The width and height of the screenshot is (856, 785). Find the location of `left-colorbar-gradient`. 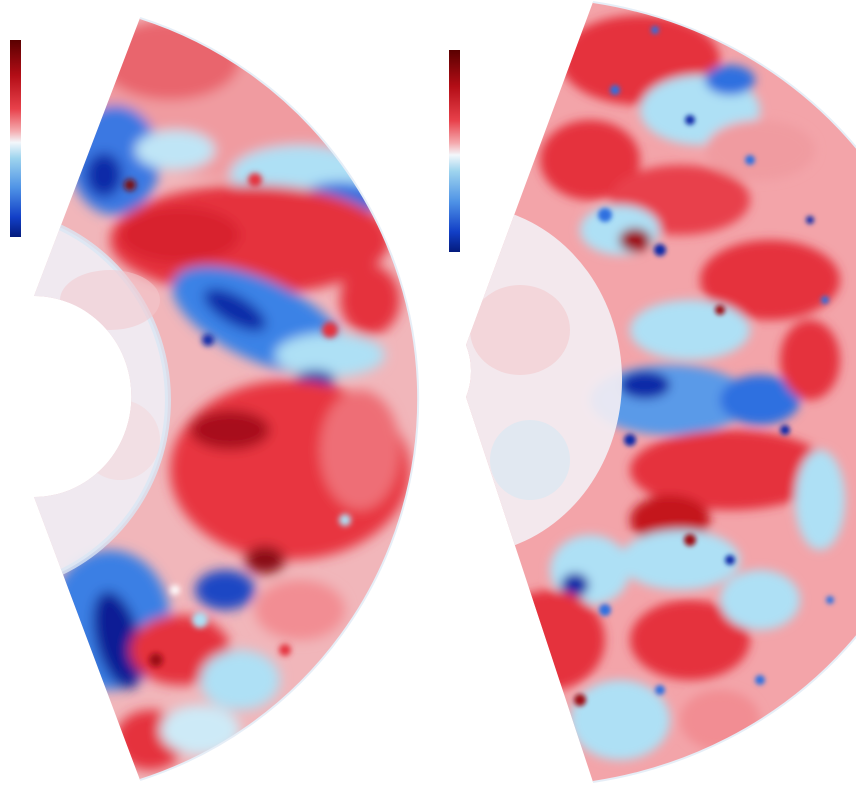

left-colorbar-gradient is located at coordinates (15, 138).